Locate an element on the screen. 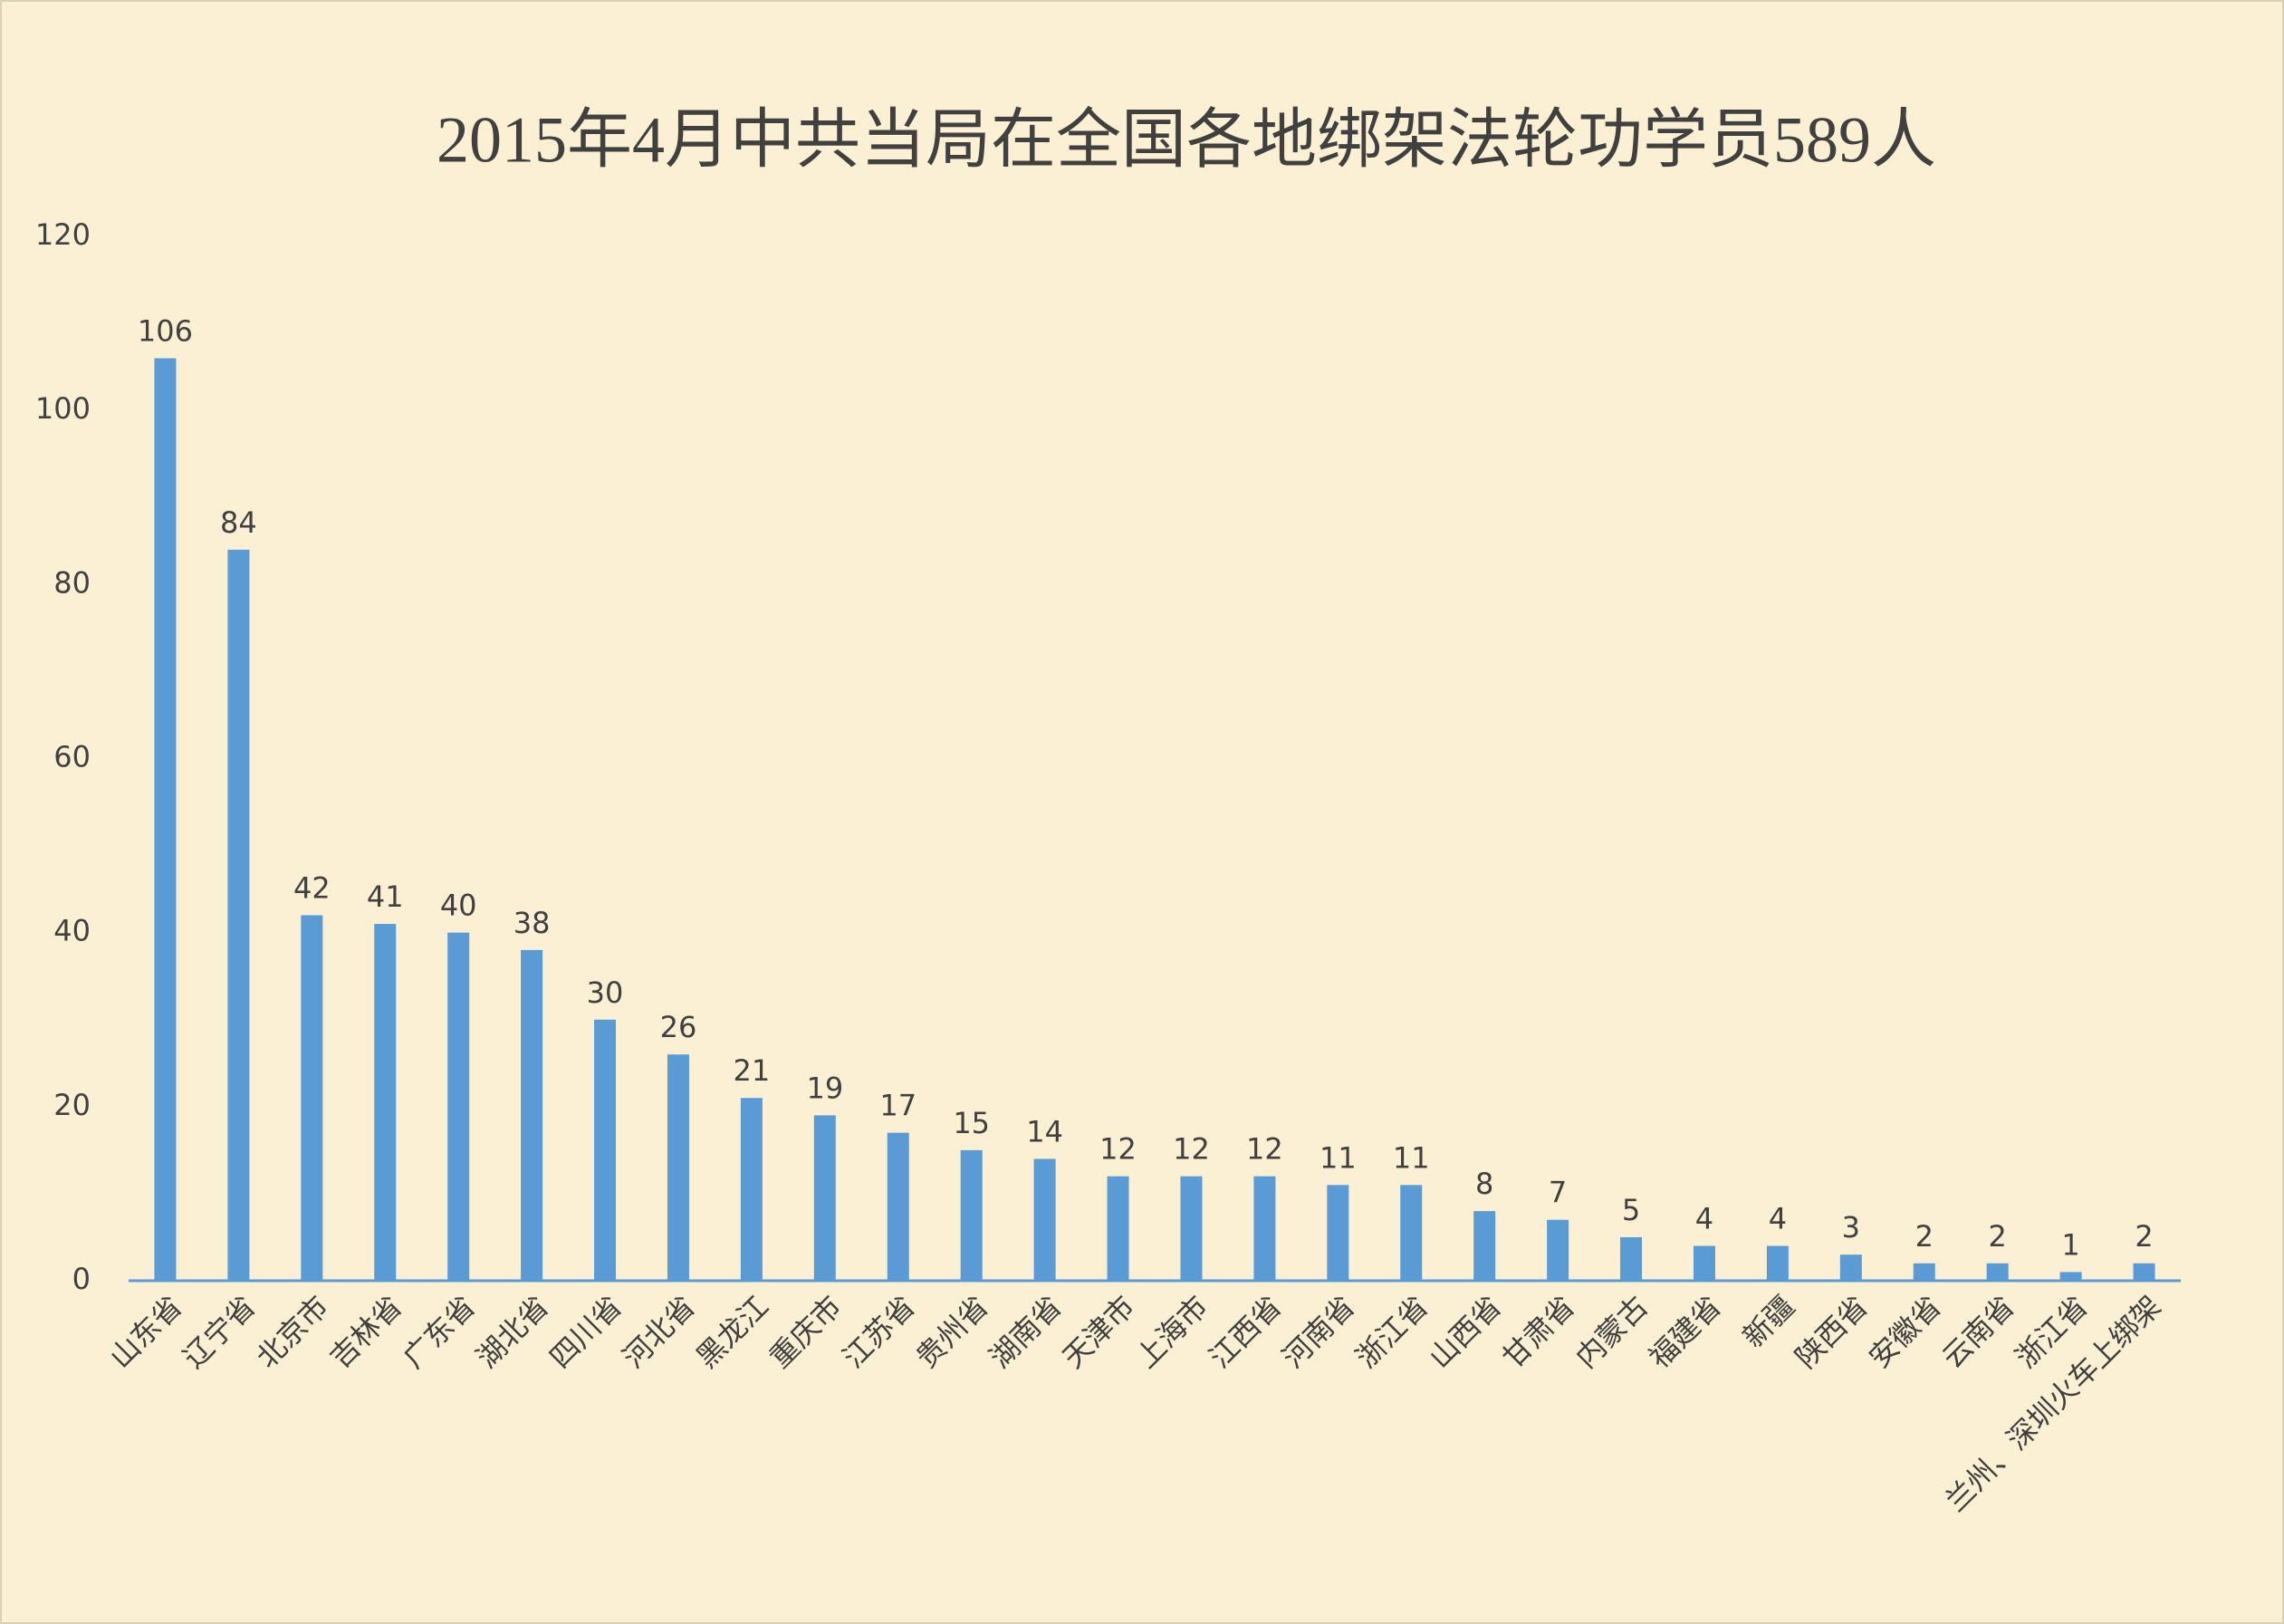  data-label: 41 is located at coordinates (385, 896).